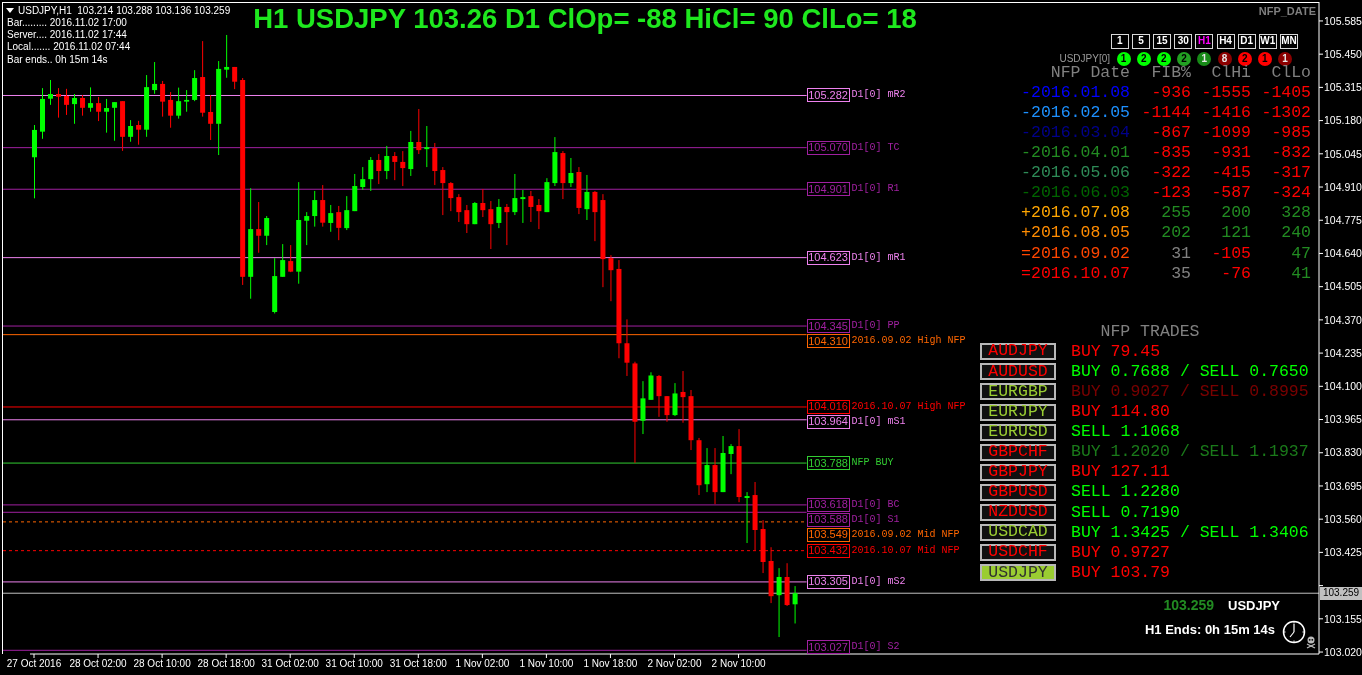 The height and width of the screenshot is (675, 1362). Describe the element at coordinates (1217, 40) in the screenshot. I see `text: 5 15 30 H1 H4 D1 W1 MN` at that location.